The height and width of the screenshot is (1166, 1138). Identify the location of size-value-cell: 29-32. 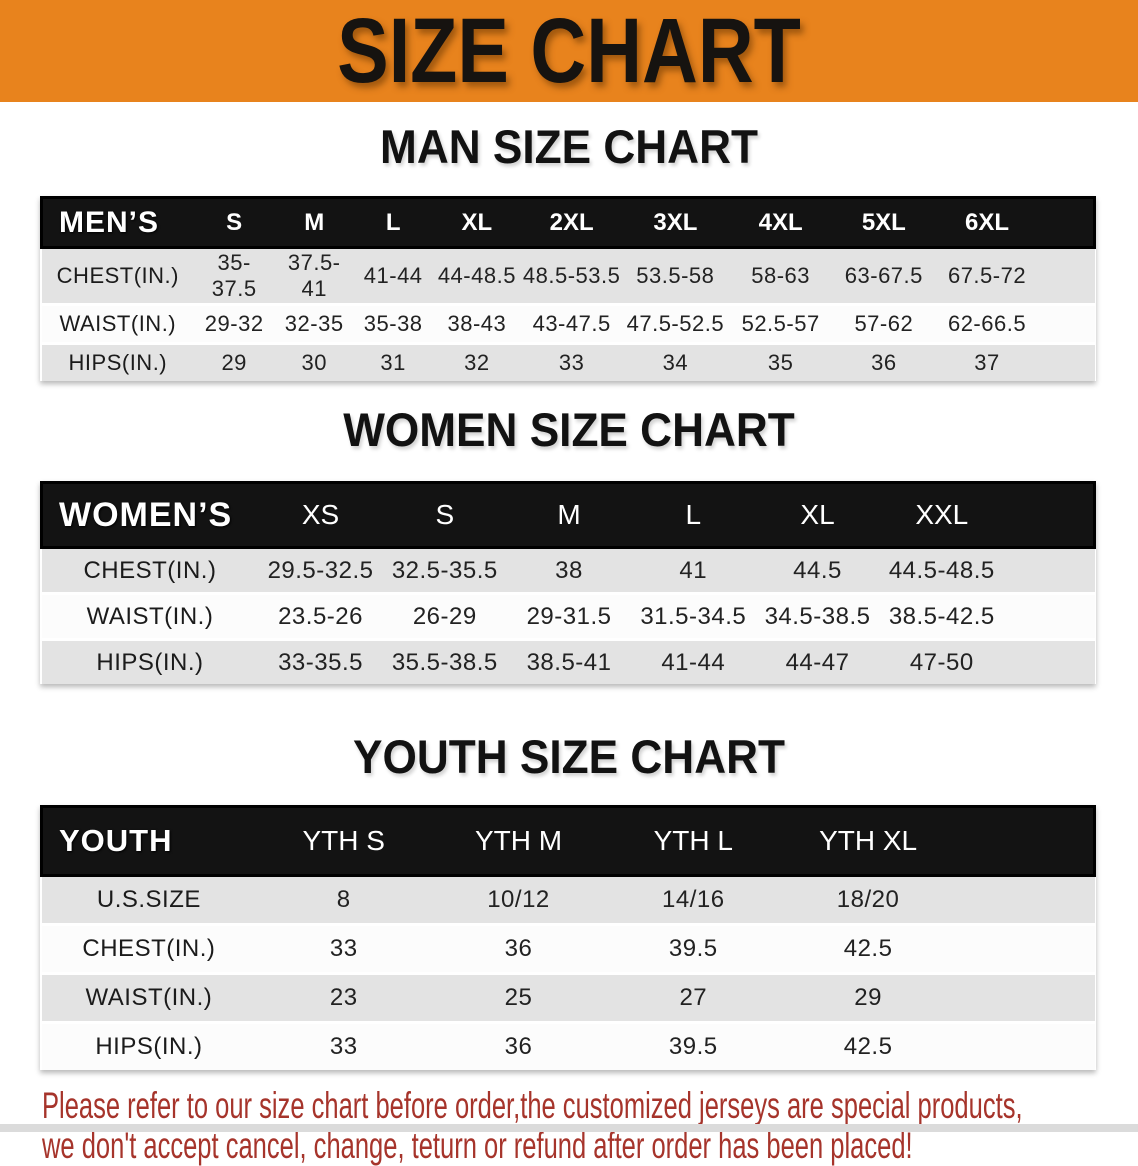
(234, 323).